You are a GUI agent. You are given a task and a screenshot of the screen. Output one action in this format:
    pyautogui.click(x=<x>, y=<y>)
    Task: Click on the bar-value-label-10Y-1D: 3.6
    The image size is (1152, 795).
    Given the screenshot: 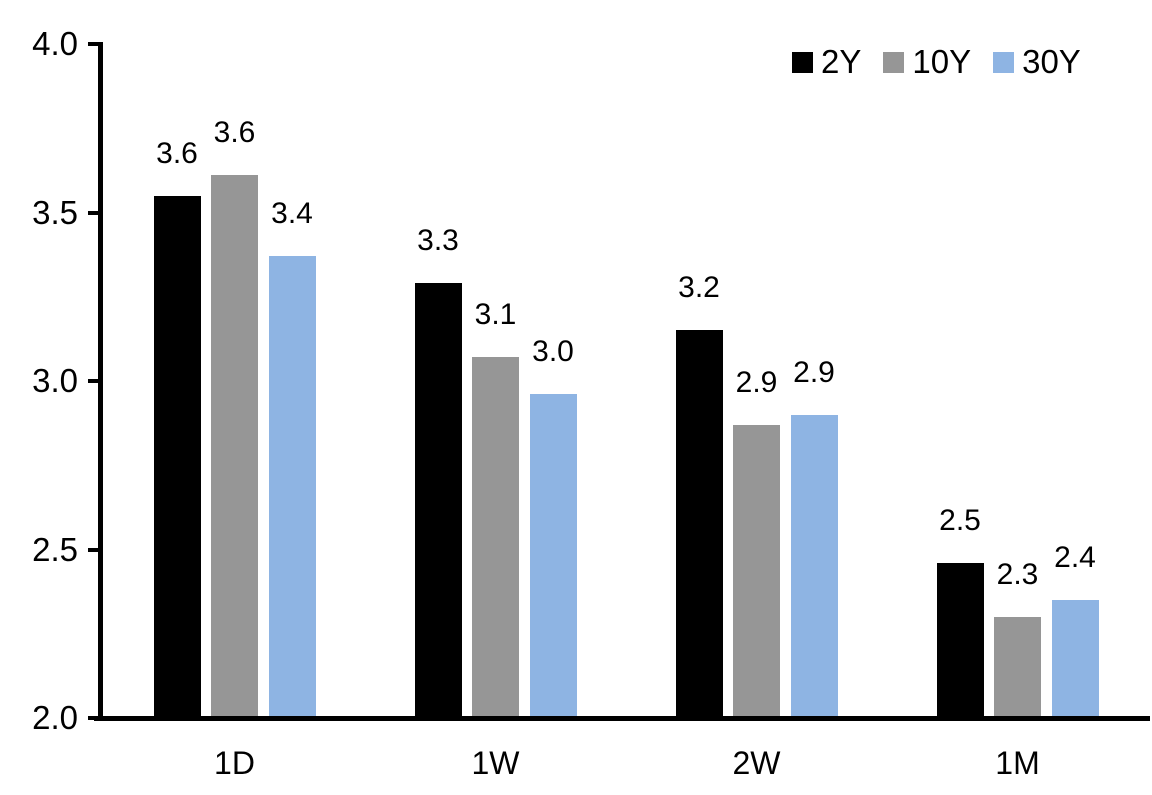 What is the action you would take?
    pyautogui.click(x=234, y=133)
    